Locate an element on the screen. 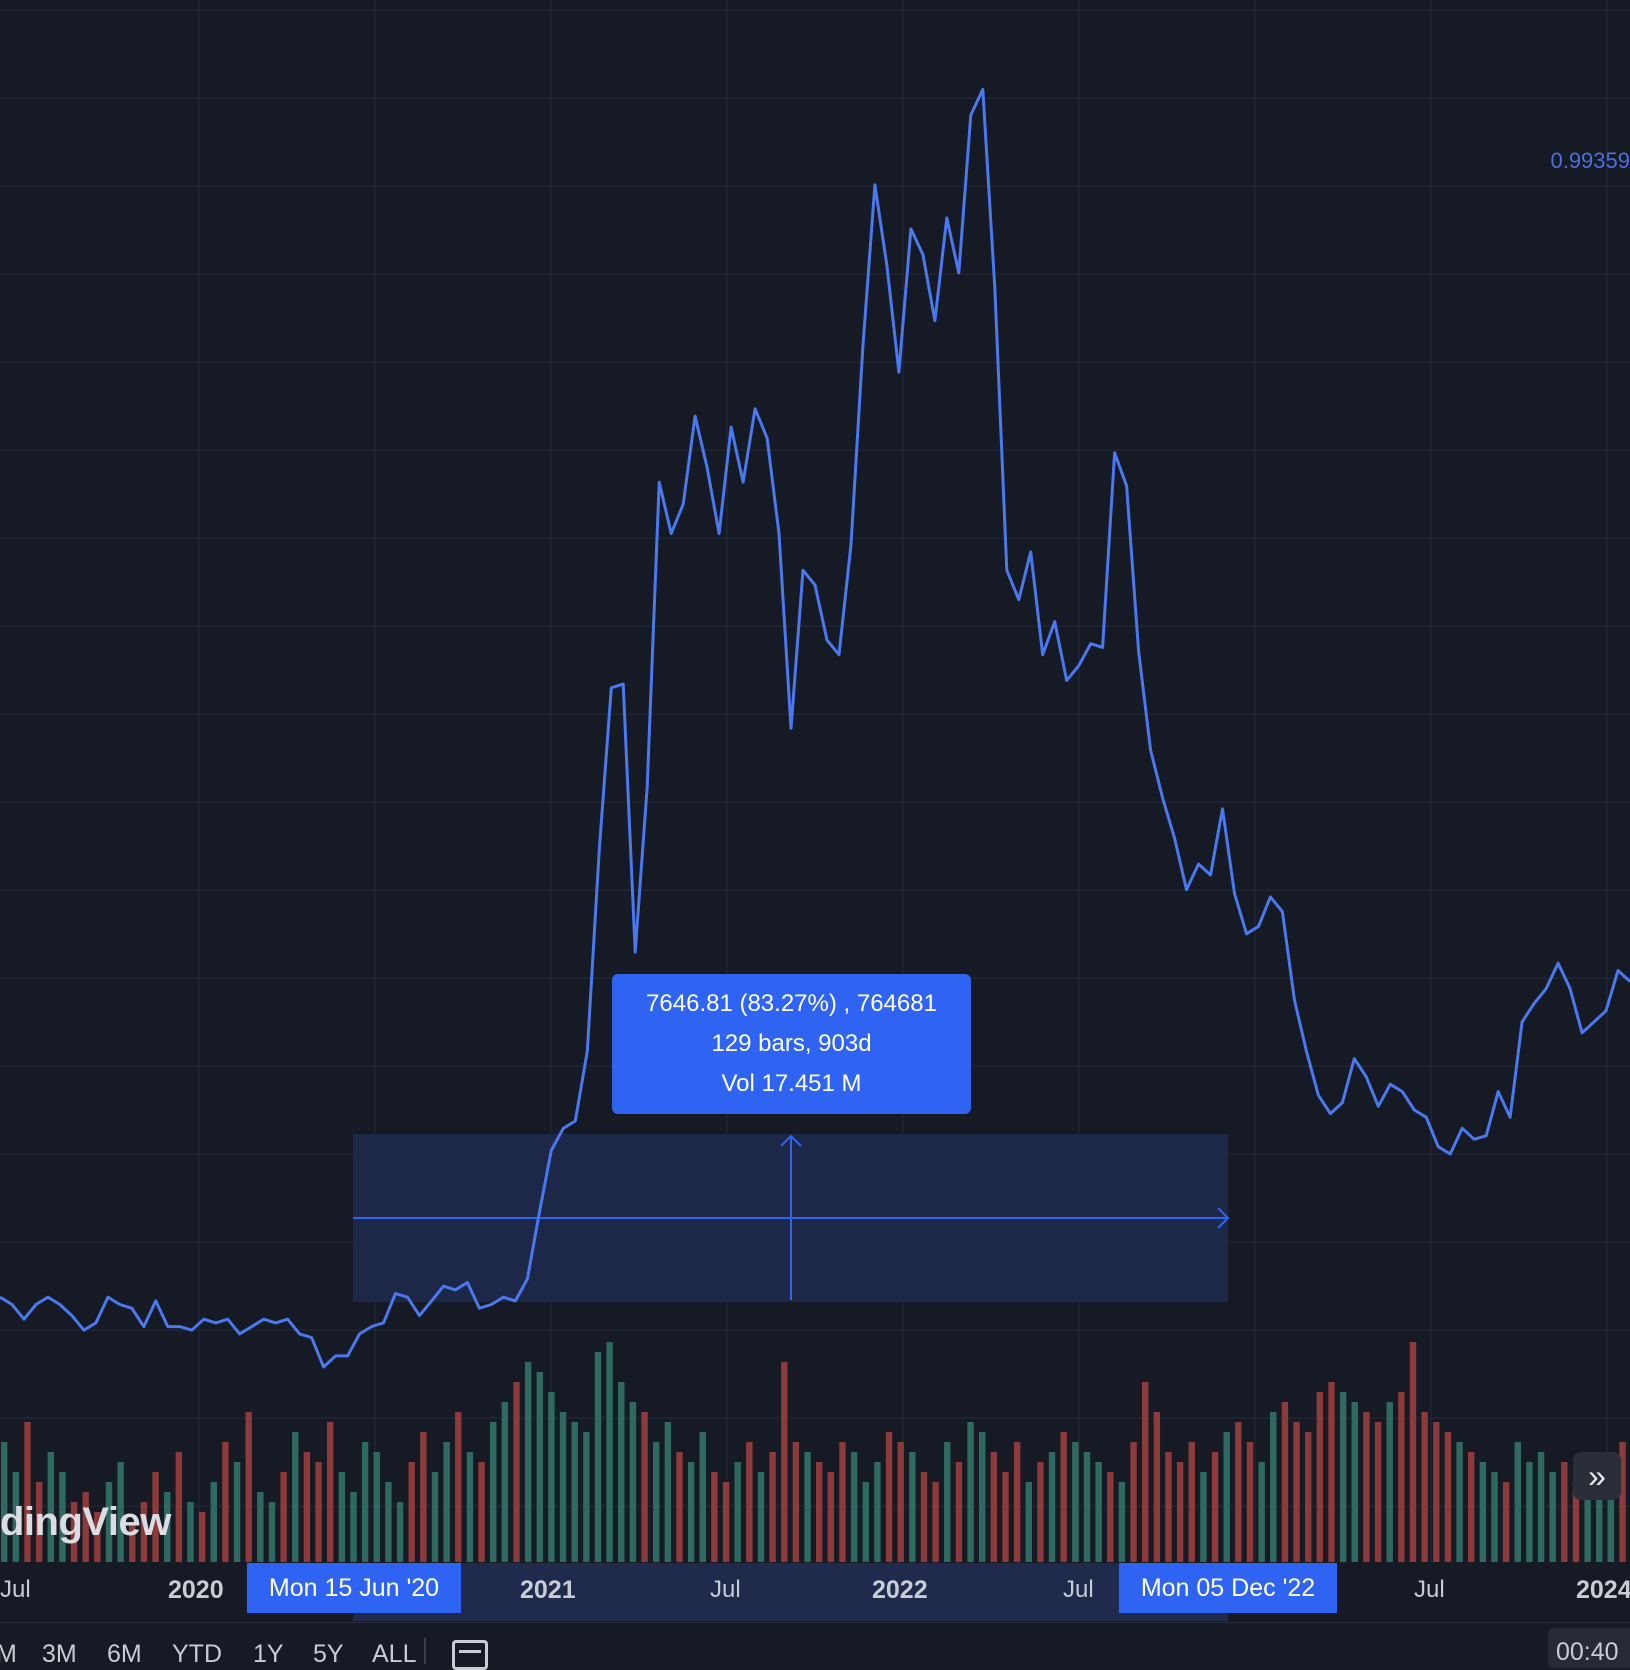 This screenshot has height=1670, width=1630. time-display: 00:40 is located at coordinates (1589, 1648).